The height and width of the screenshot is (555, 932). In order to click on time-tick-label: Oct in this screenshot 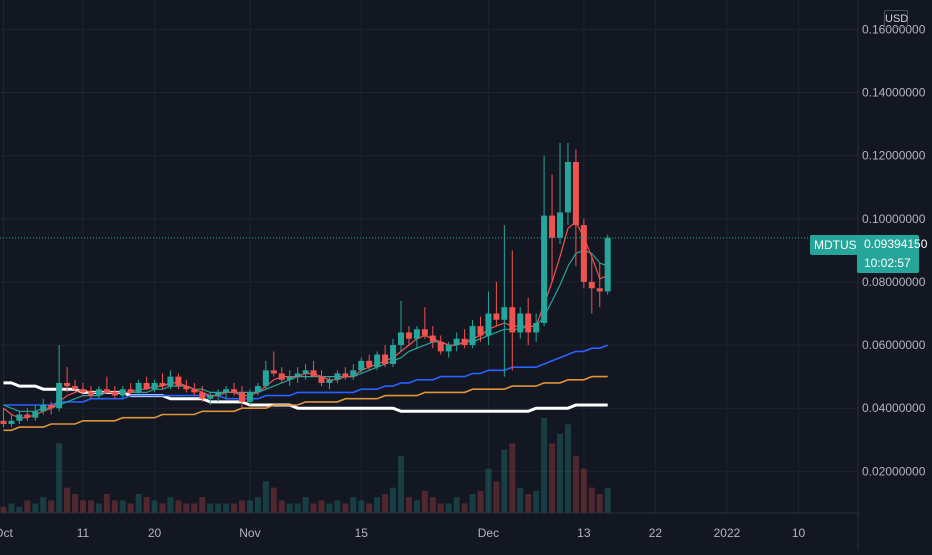, I will do `click(6, 533)`.